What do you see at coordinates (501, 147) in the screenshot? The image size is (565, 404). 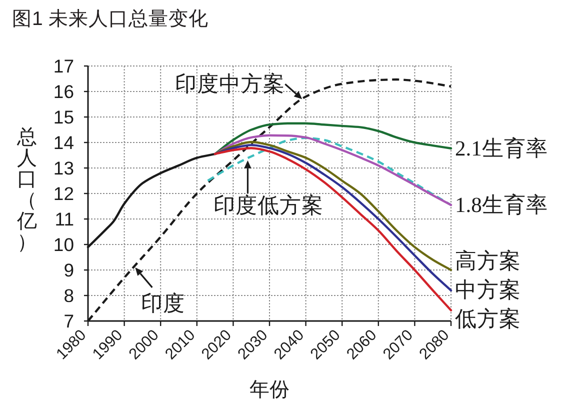 I see `series-label: 2.1生育率` at bounding box center [501, 147].